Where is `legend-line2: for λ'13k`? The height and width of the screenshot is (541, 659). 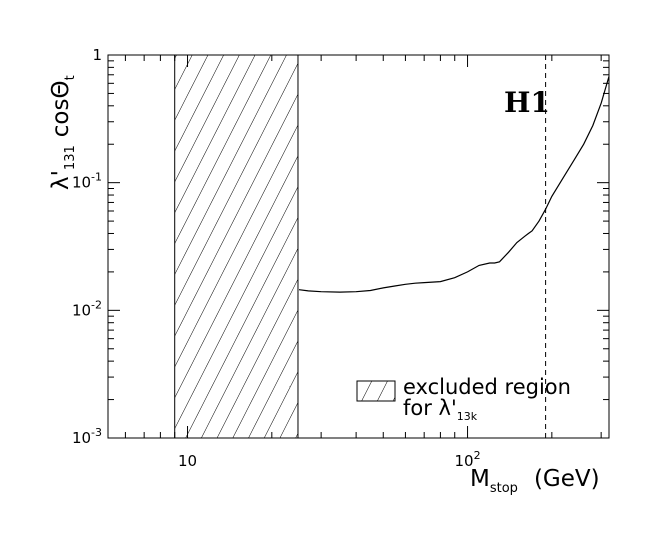
legend-line2: for λ'13k is located at coordinates (440, 409).